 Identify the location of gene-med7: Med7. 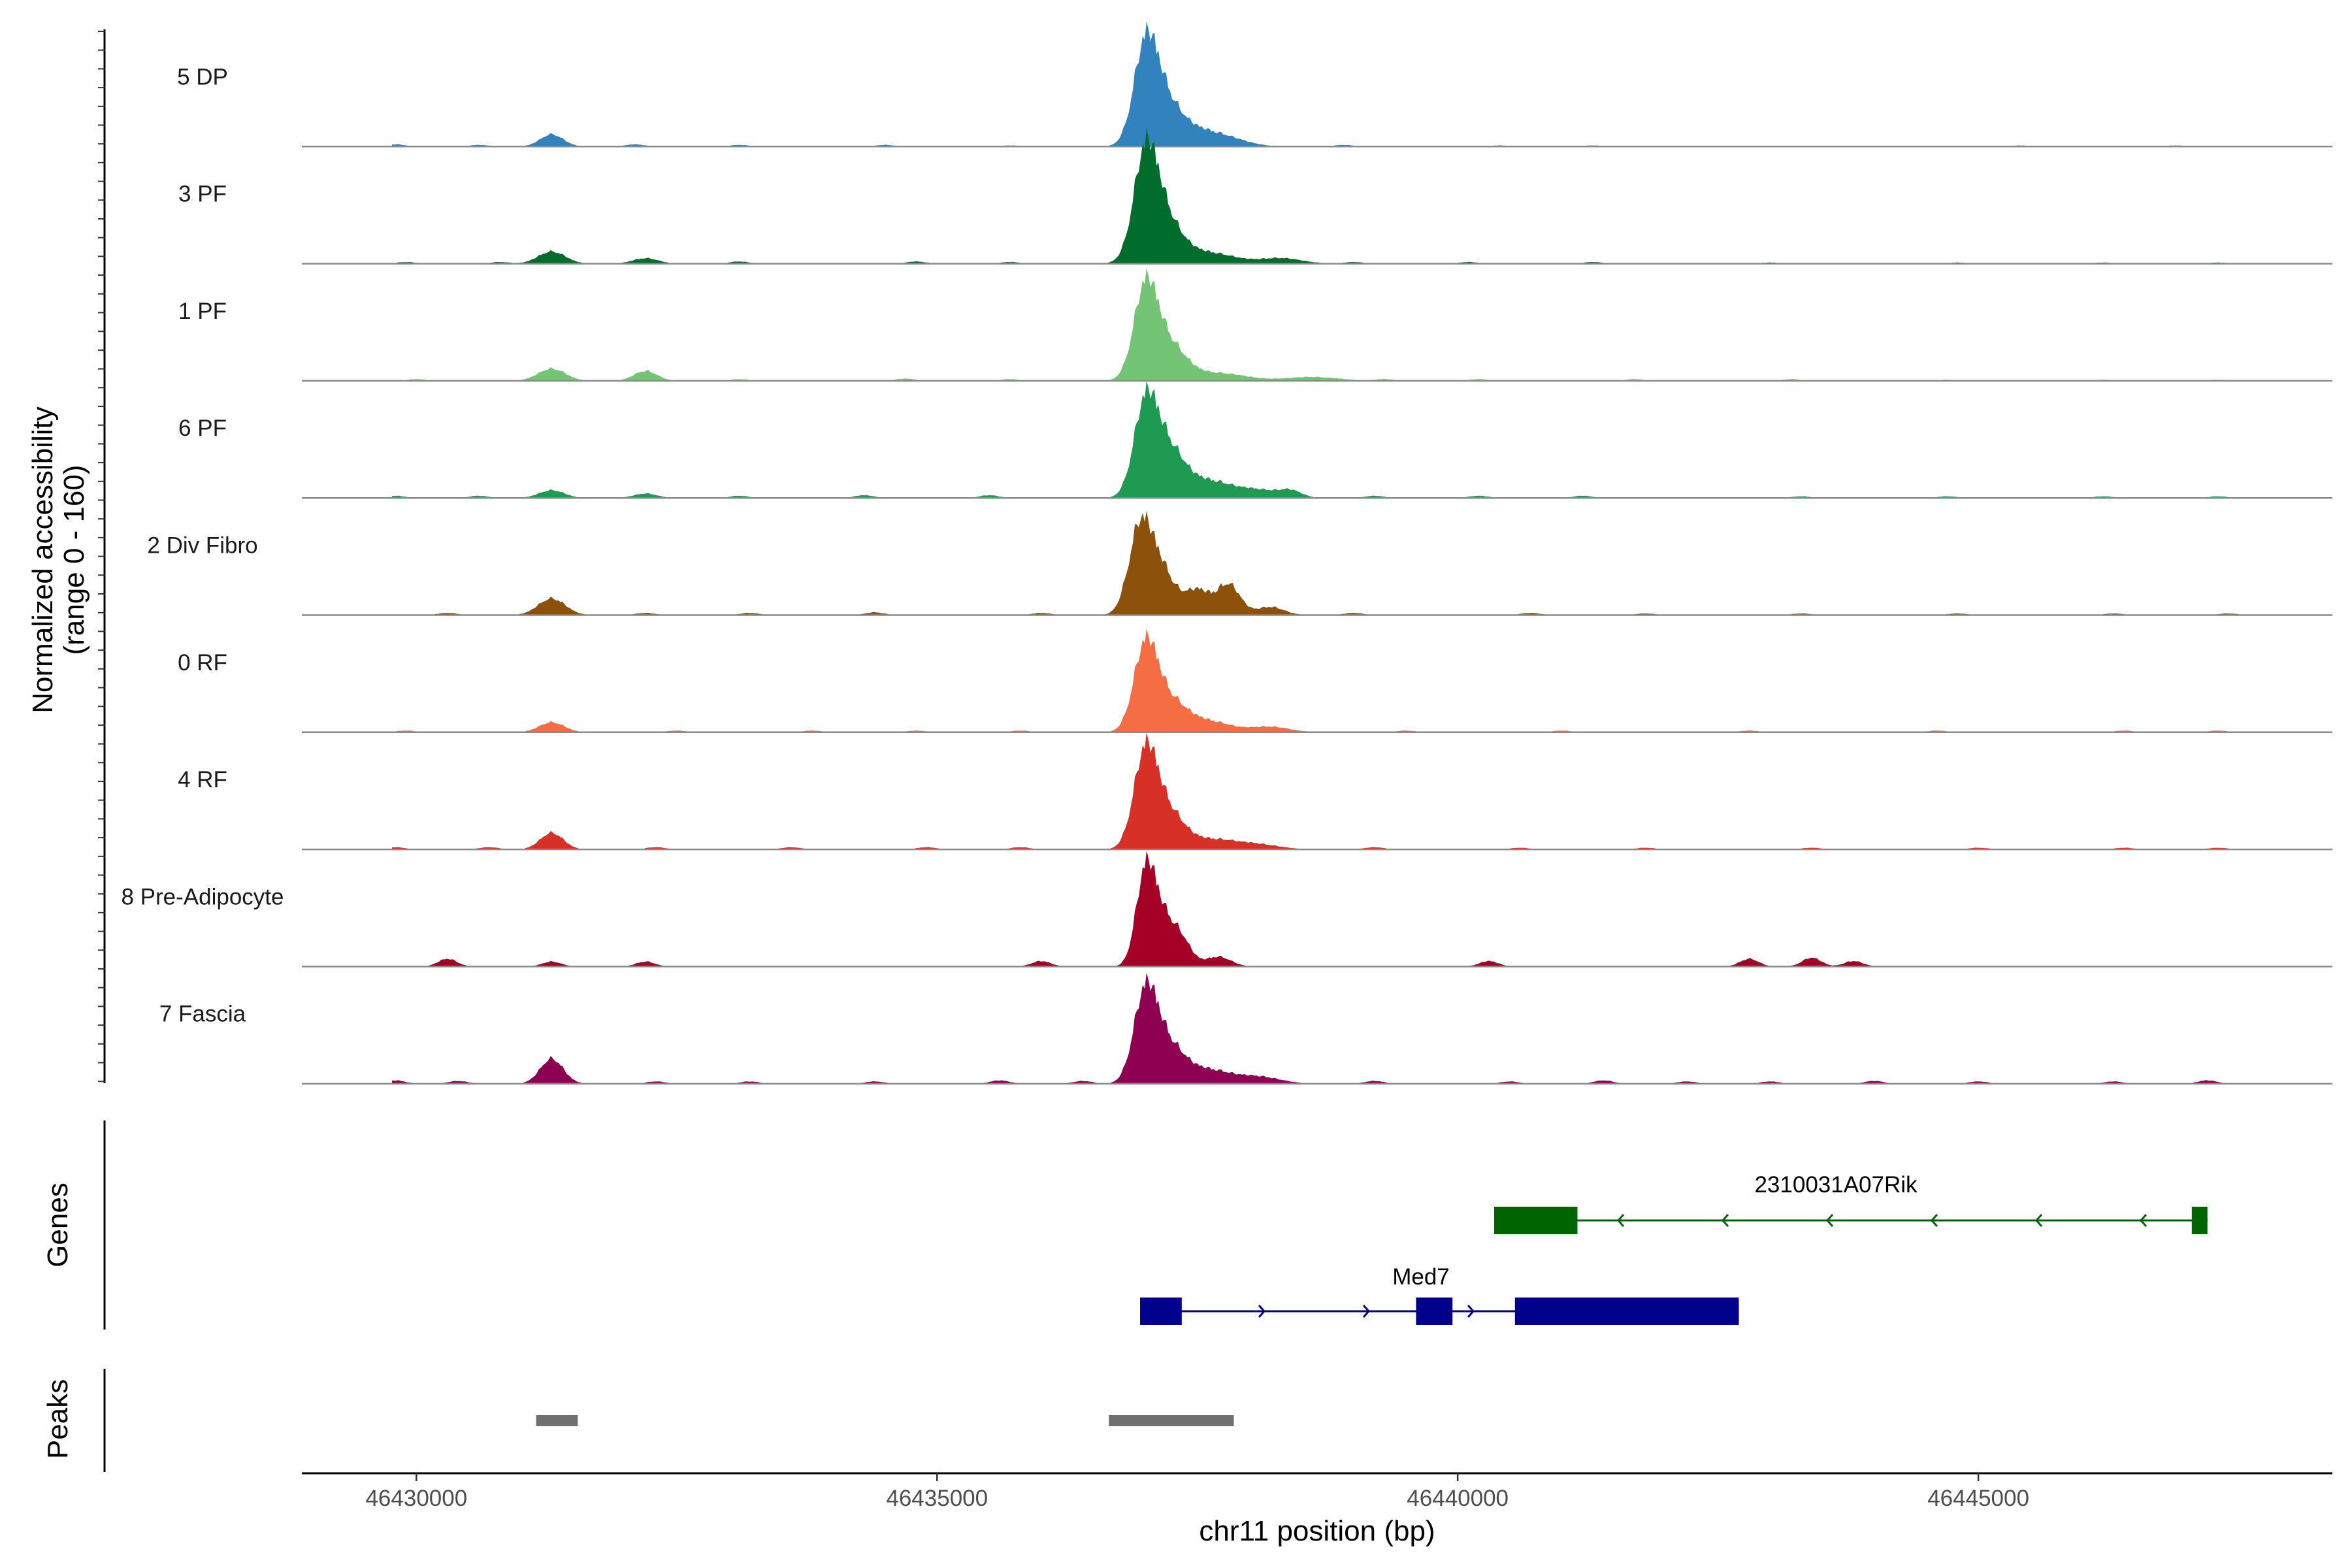
(1439, 1294).